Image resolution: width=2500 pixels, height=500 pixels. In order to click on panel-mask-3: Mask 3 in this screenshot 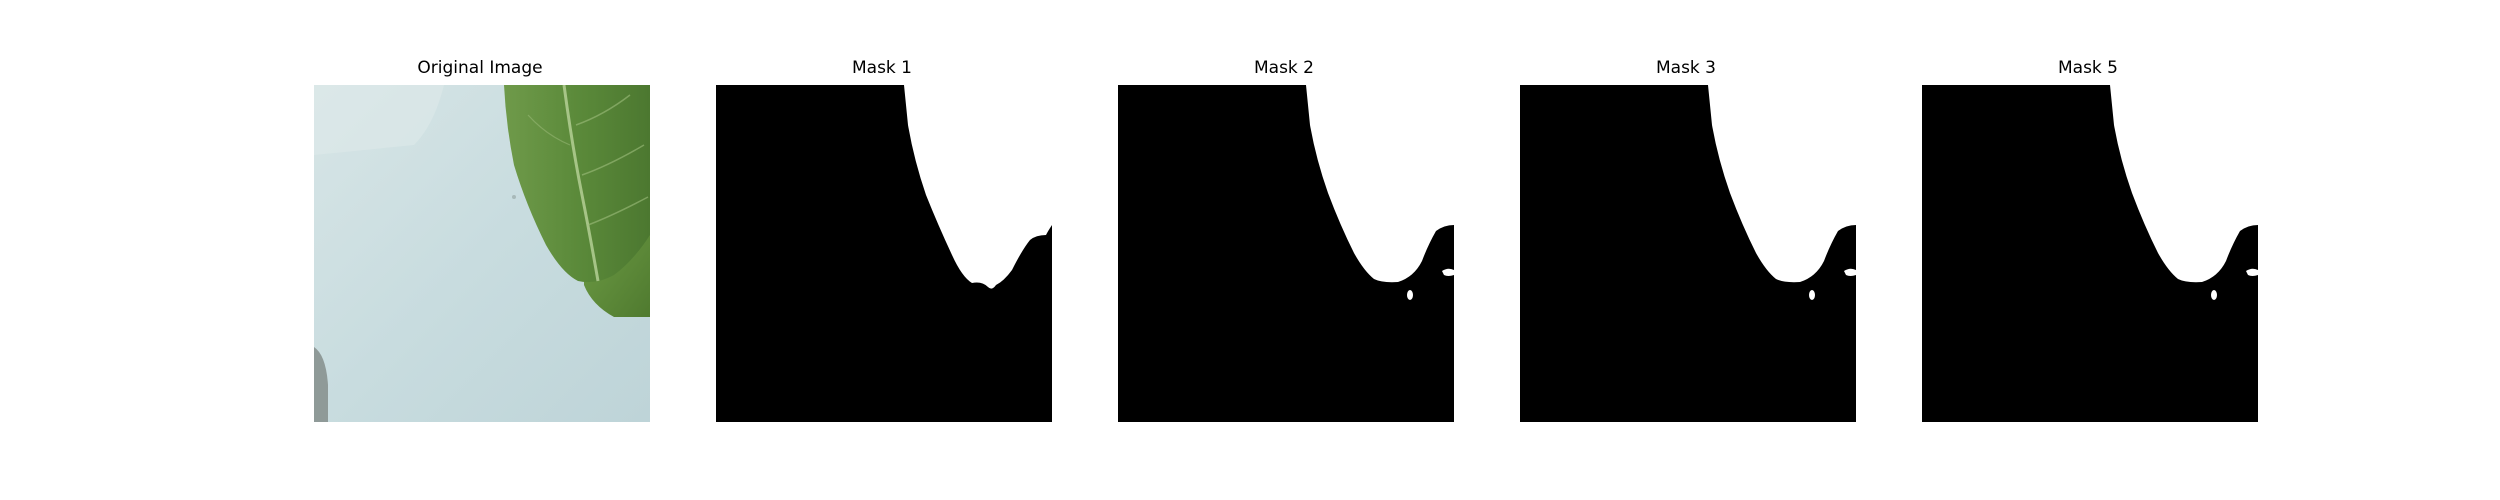, I will do `click(1686, 215)`.